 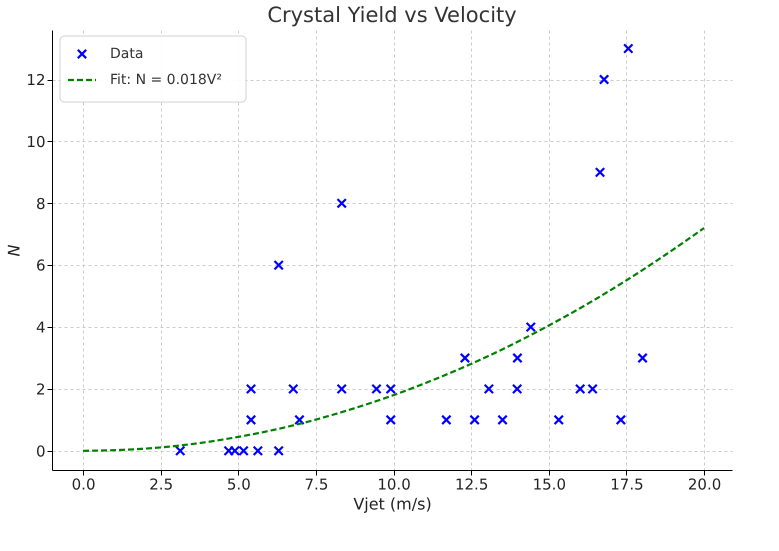 I want to click on x-tick-label: 0.0, so click(x=84, y=485).